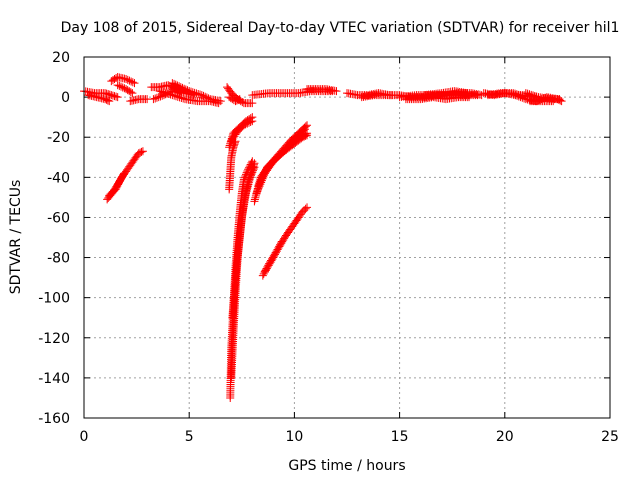 The width and height of the screenshot is (640, 480). Describe the element at coordinates (54, 379) in the screenshot. I see `y-tick-label: -140` at that location.